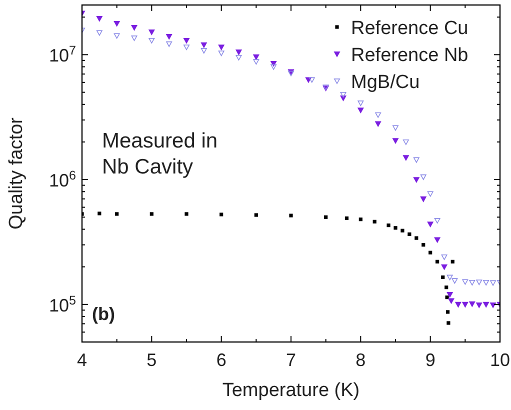 The height and width of the screenshot is (410, 511). Describe the element at coordinates (291, 390) in the screenshot. I see `x-axis-title: Temperature (K)` at that location.